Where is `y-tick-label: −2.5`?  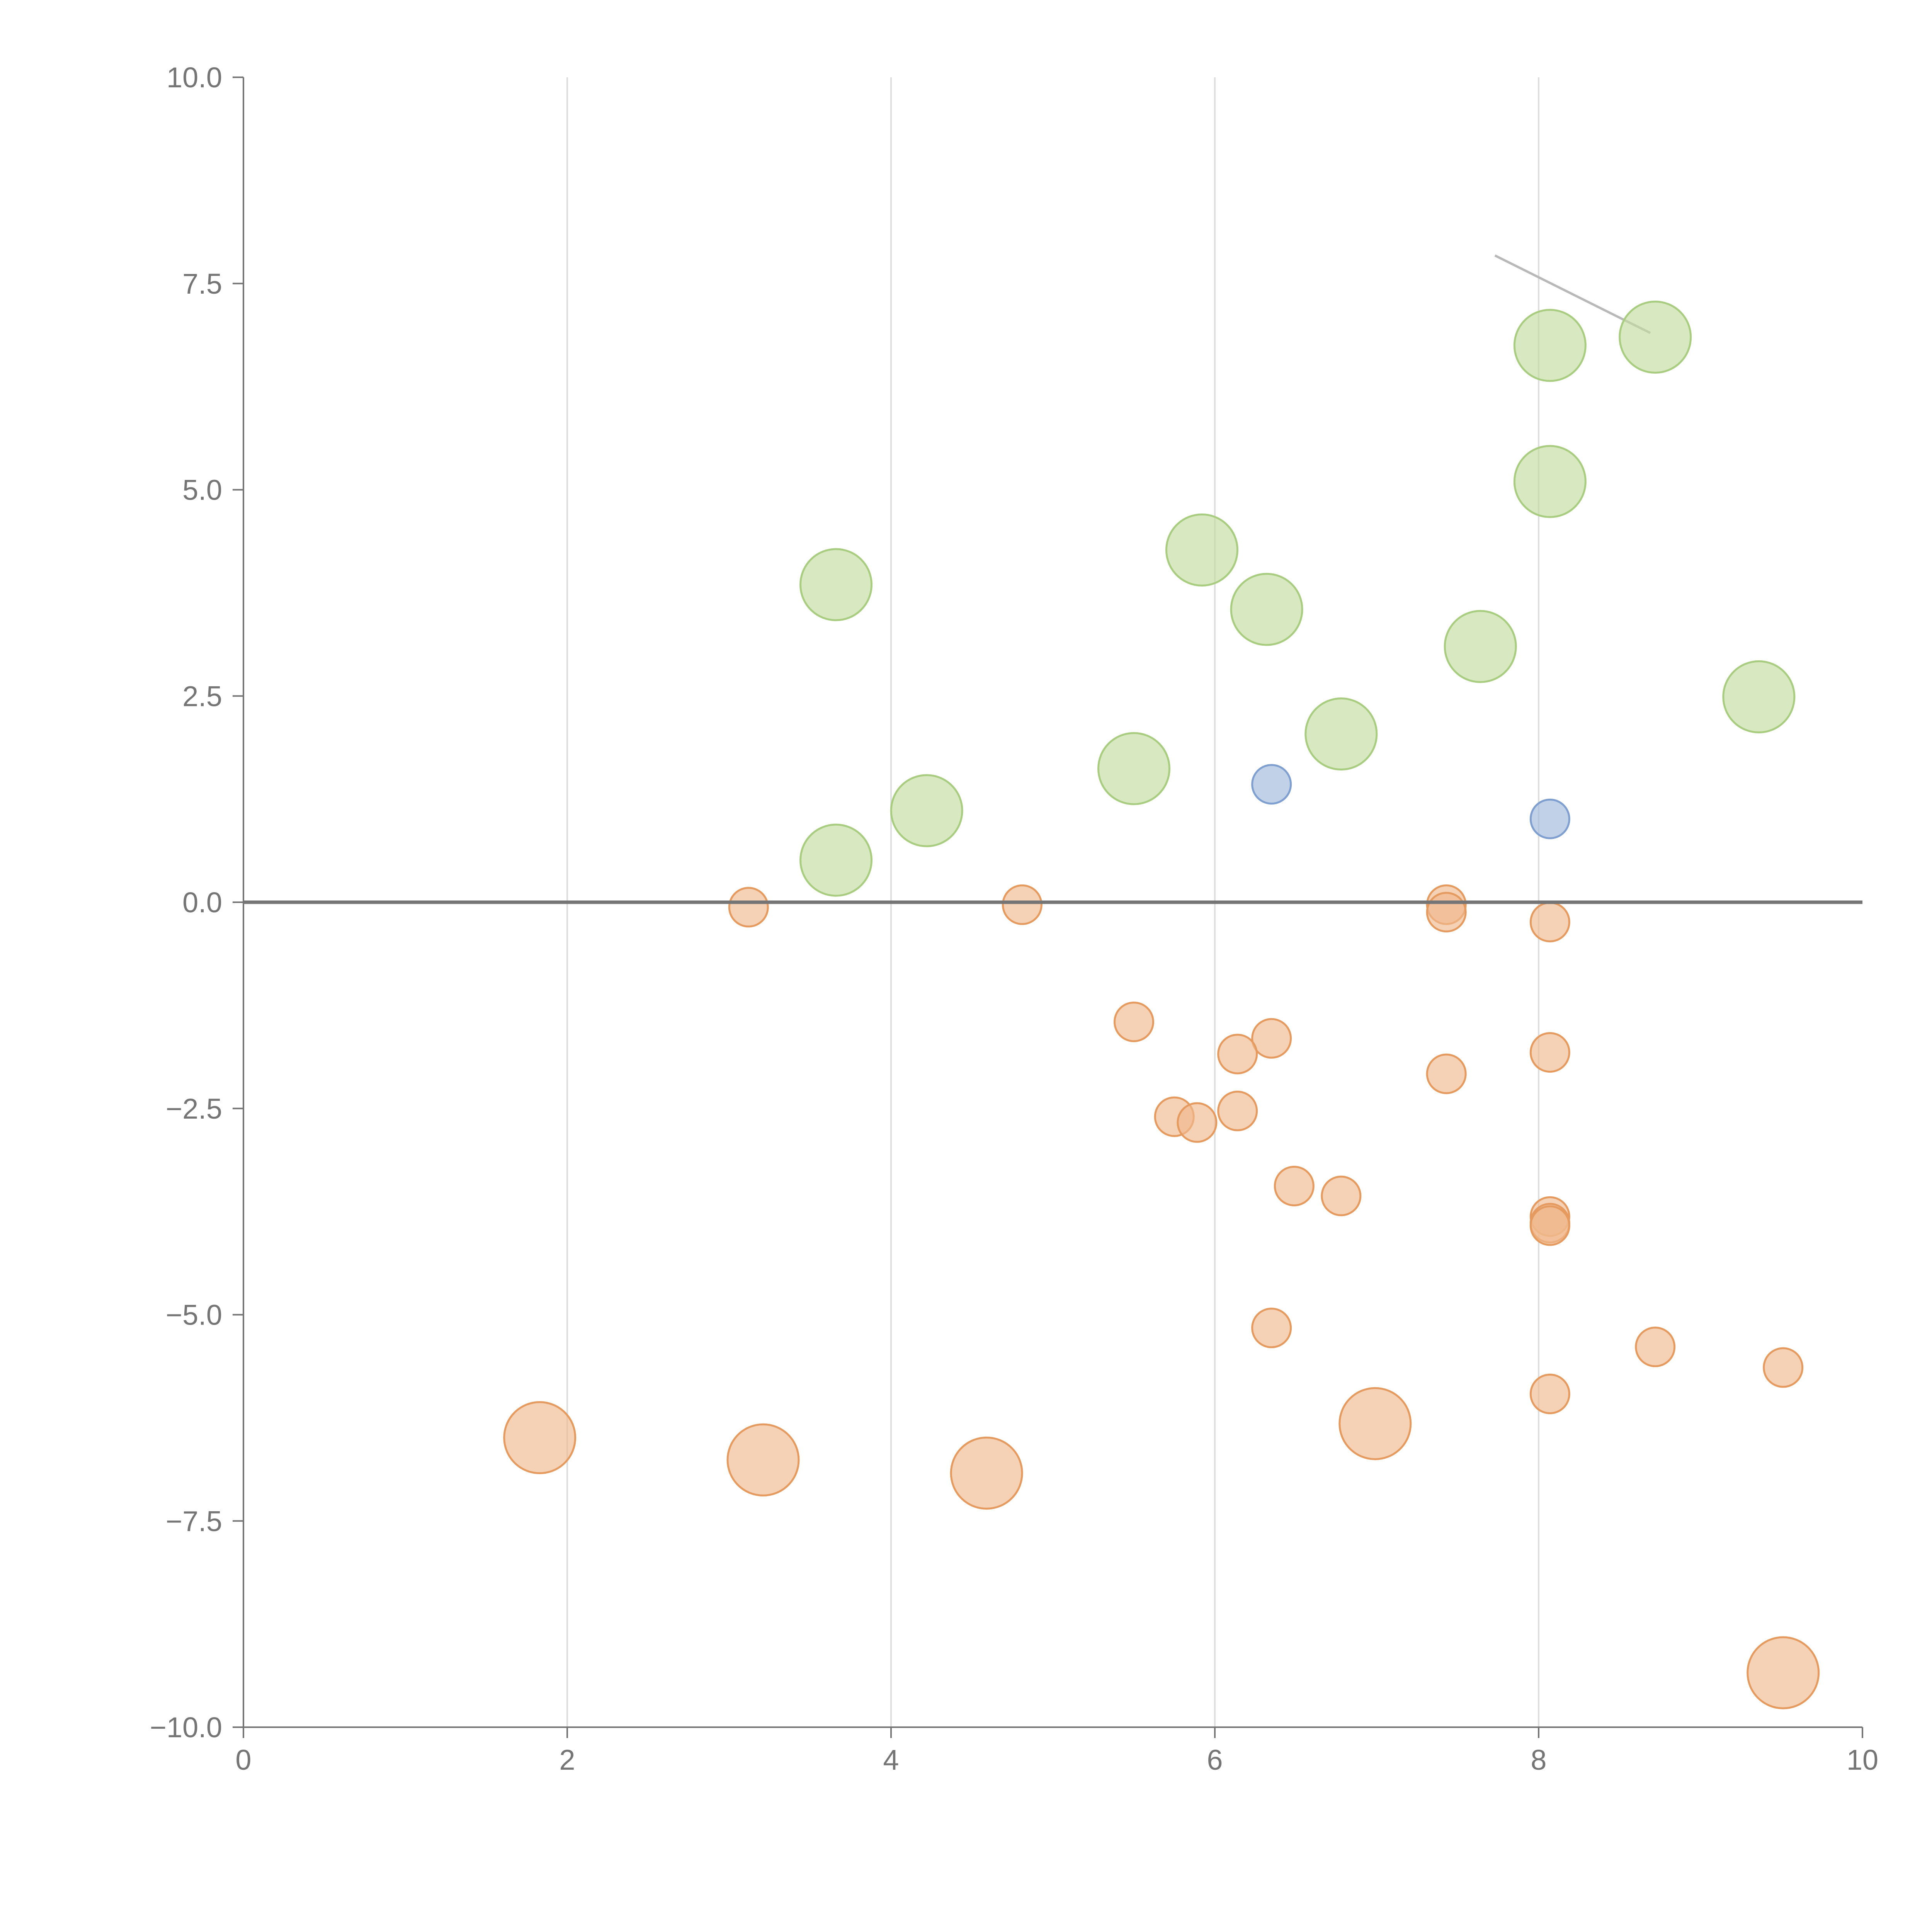
y-tick-label: −2.5 is located at coordinates (194, 1109).